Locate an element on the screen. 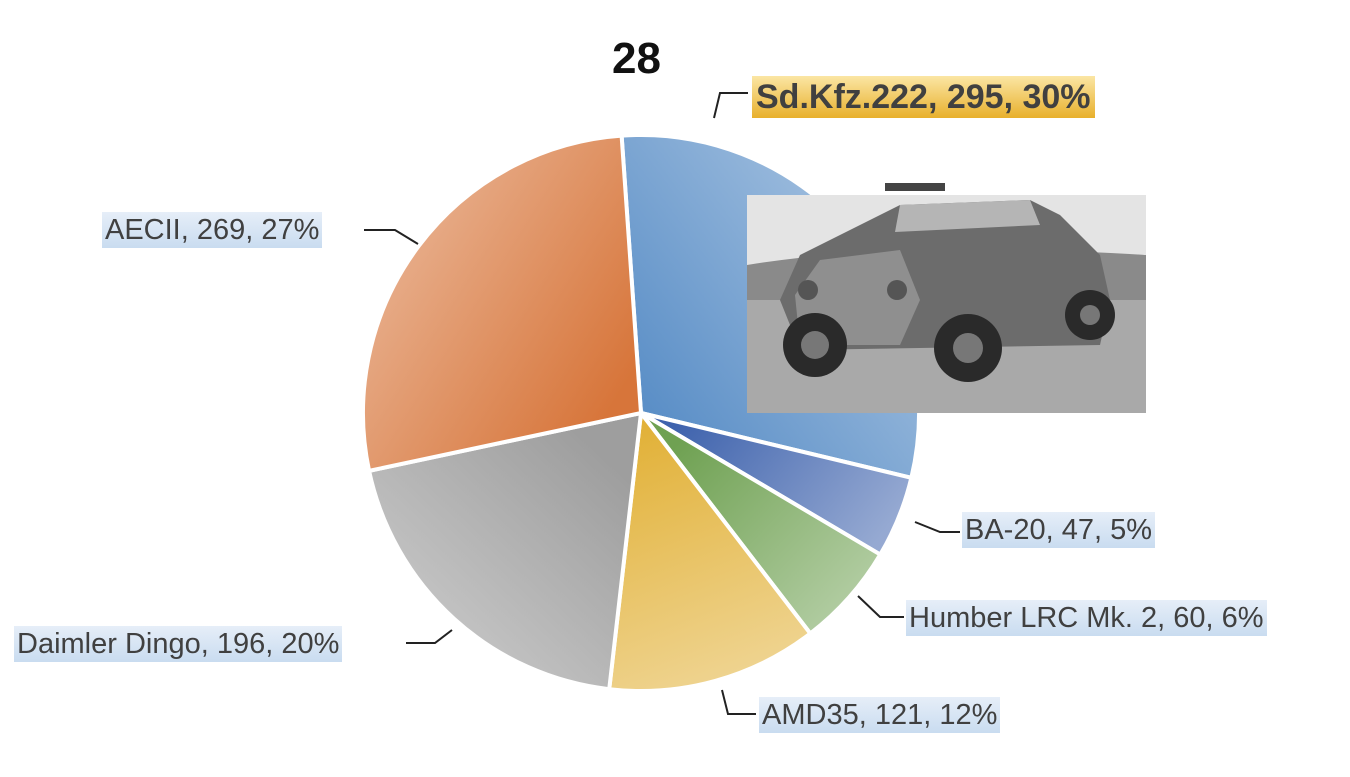 Image resolution: width=1350 pixels, height=777 pixels. data-label-ba20: BA-20, 47, 5% is located at coordinates (1058, 530).